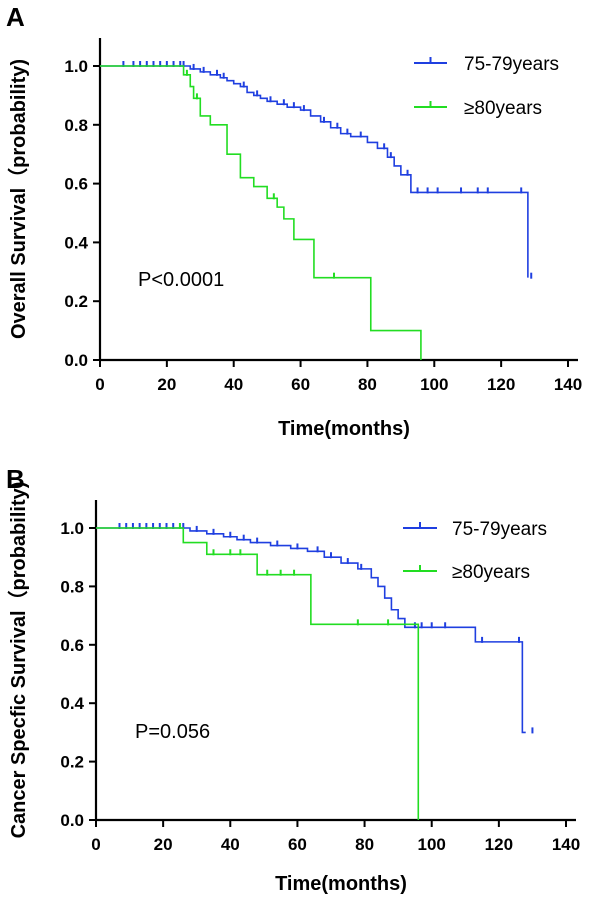  I want to click on panel-letter-a: A, so click(15, 17).